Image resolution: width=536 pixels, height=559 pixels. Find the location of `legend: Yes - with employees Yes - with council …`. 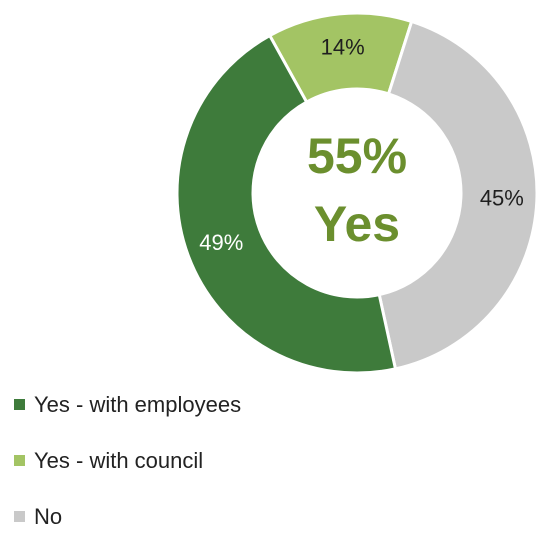

legend: Yes - with employees Yes - with council … is located at coordinates (127, 475).